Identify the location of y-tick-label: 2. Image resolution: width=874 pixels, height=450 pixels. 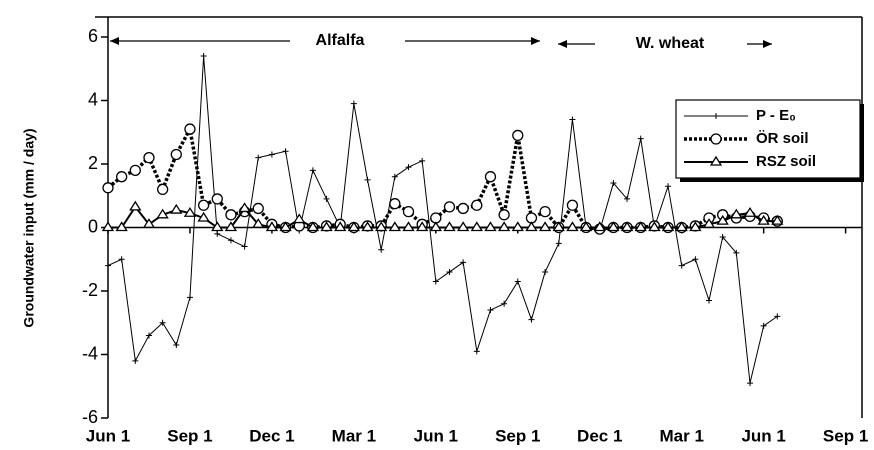
(93, 163).